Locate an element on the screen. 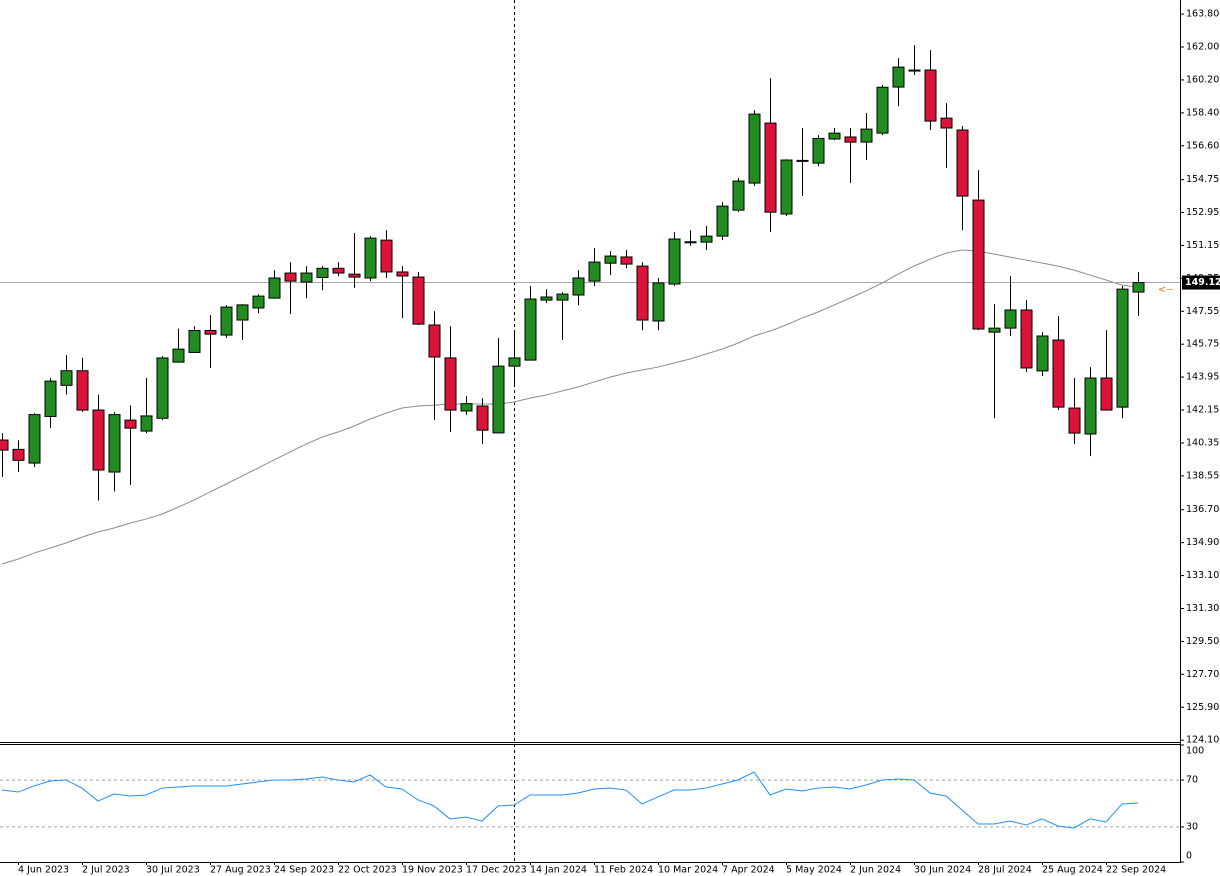 The image size is (1220, 876). x-tick-label: 14 Jan 2024 is located at coordinates (558, 870).